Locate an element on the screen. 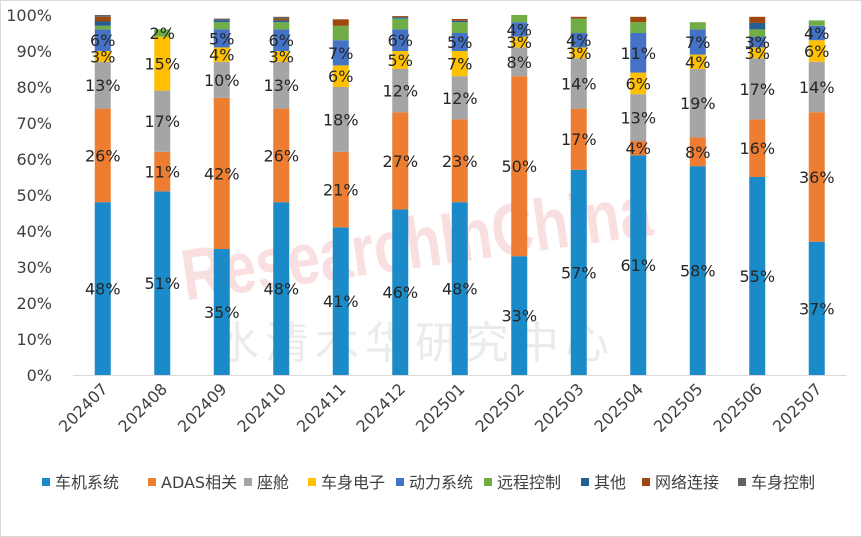 The height and width of the screenshot is (537, 862). y-axis: 0% 10% 20% 30% 40% 50% 60% 70% 80% 90% 100% is located at coordinates (29, 195).